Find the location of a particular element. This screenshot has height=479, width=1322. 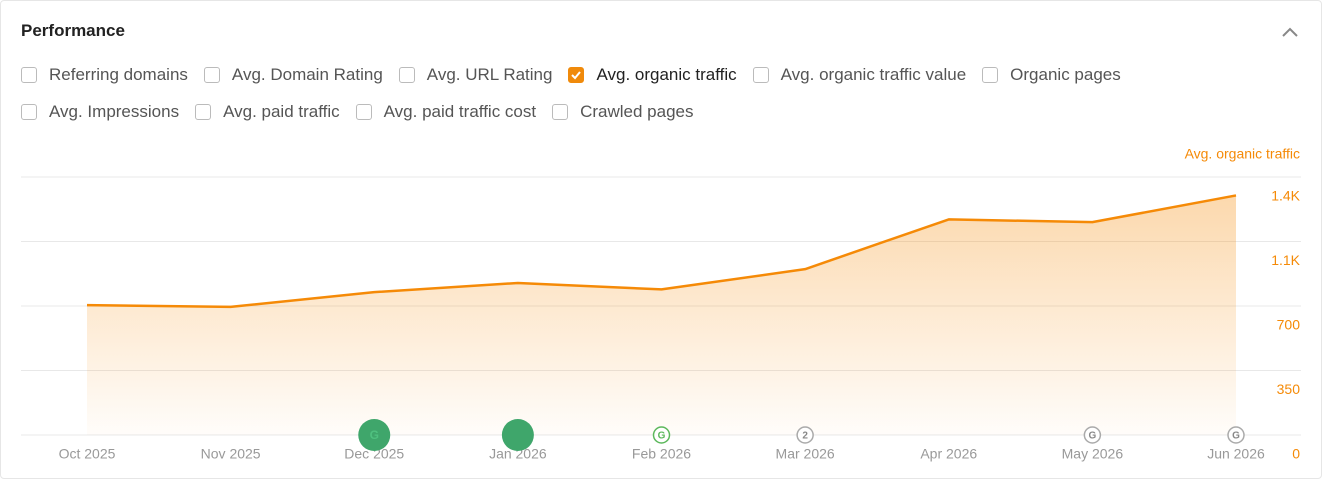

metric-label: Organic pages is located at coordinates (1065, 74).